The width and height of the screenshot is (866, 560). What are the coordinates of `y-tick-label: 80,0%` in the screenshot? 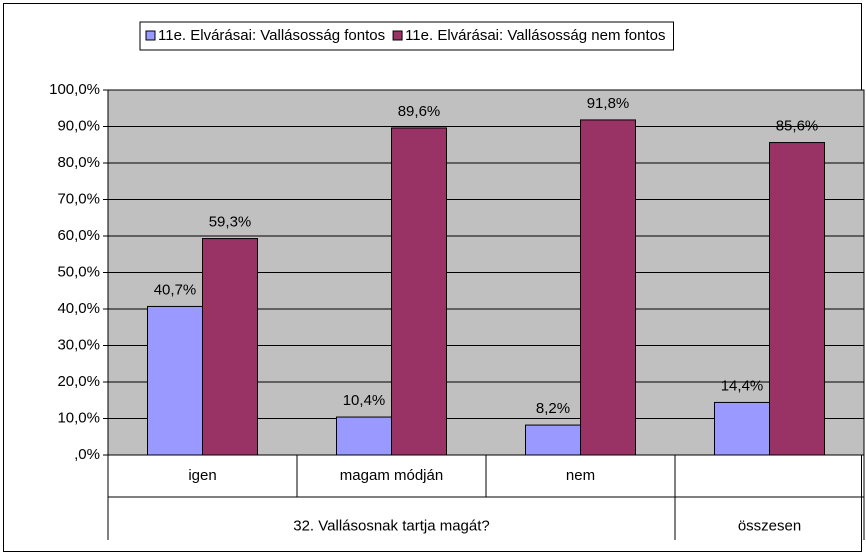 It's located at (78, 162).